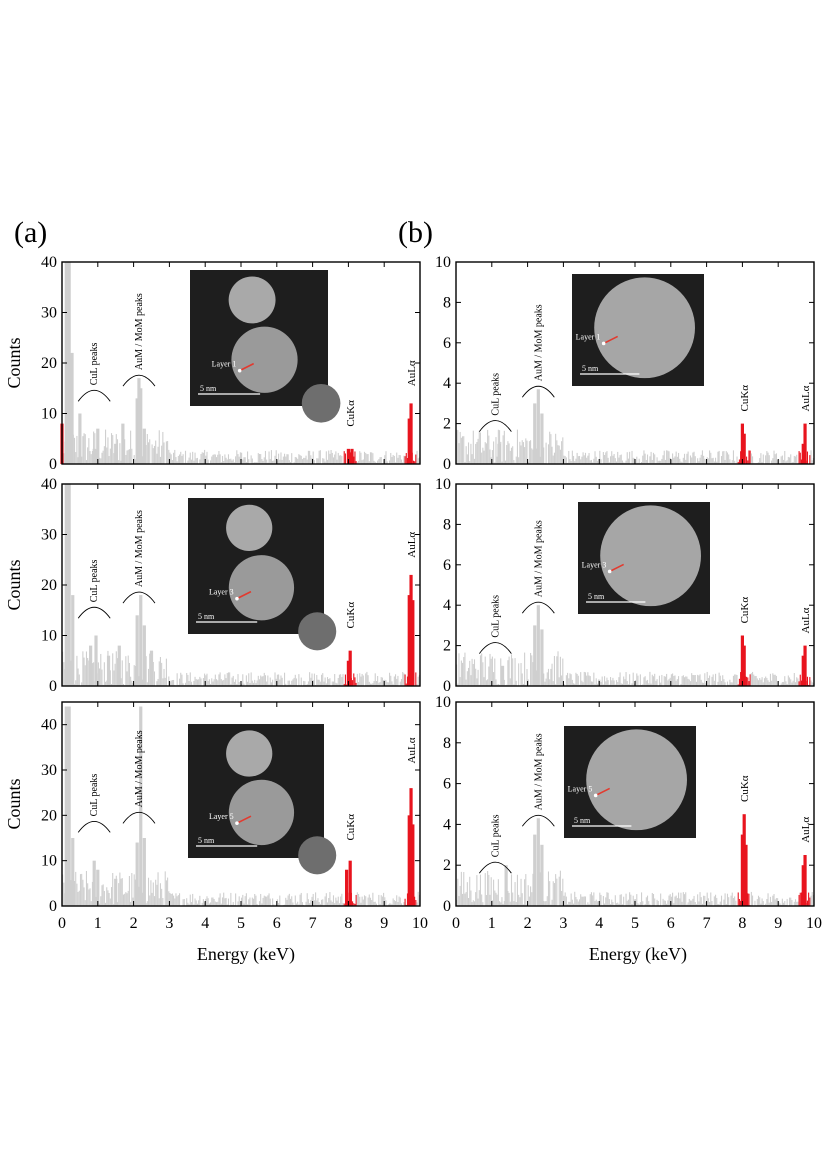 This screenshot has height=1175, width=830. What do you see at coordinates (348, 923) in the screenshot?
I see `x-tick-label: 8` at bounding box center [348, 923].